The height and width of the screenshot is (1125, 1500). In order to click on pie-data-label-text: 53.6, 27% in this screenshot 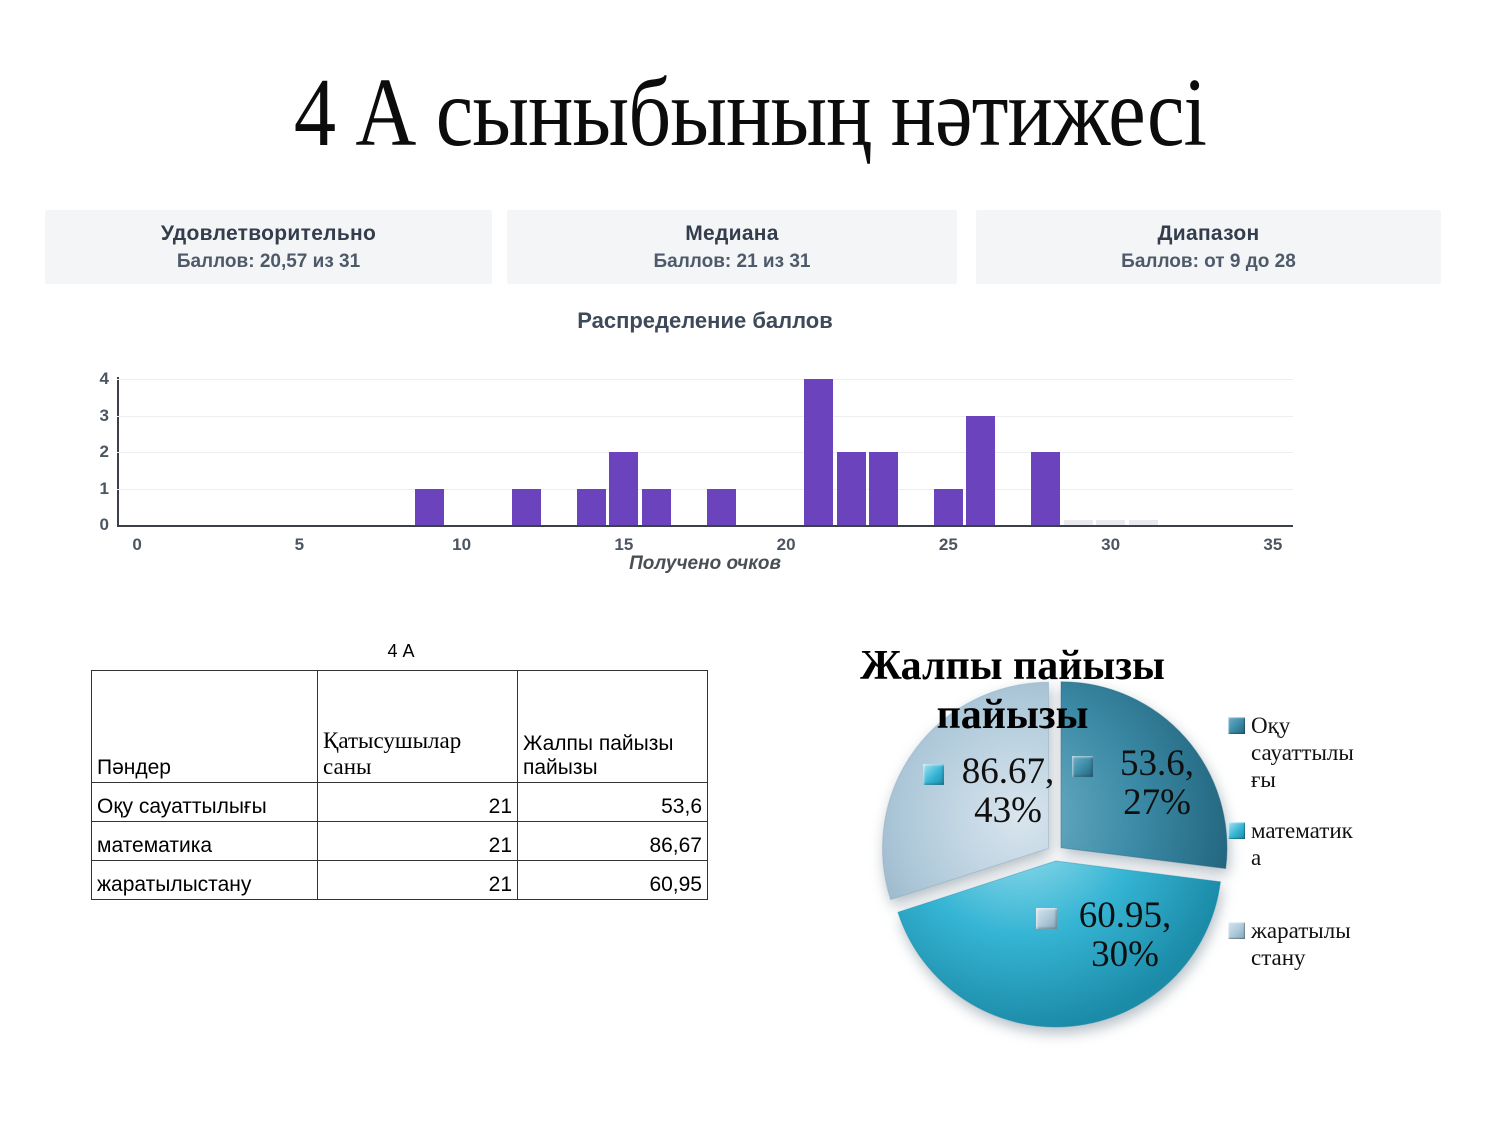, I will do `click(1157, 783)`.